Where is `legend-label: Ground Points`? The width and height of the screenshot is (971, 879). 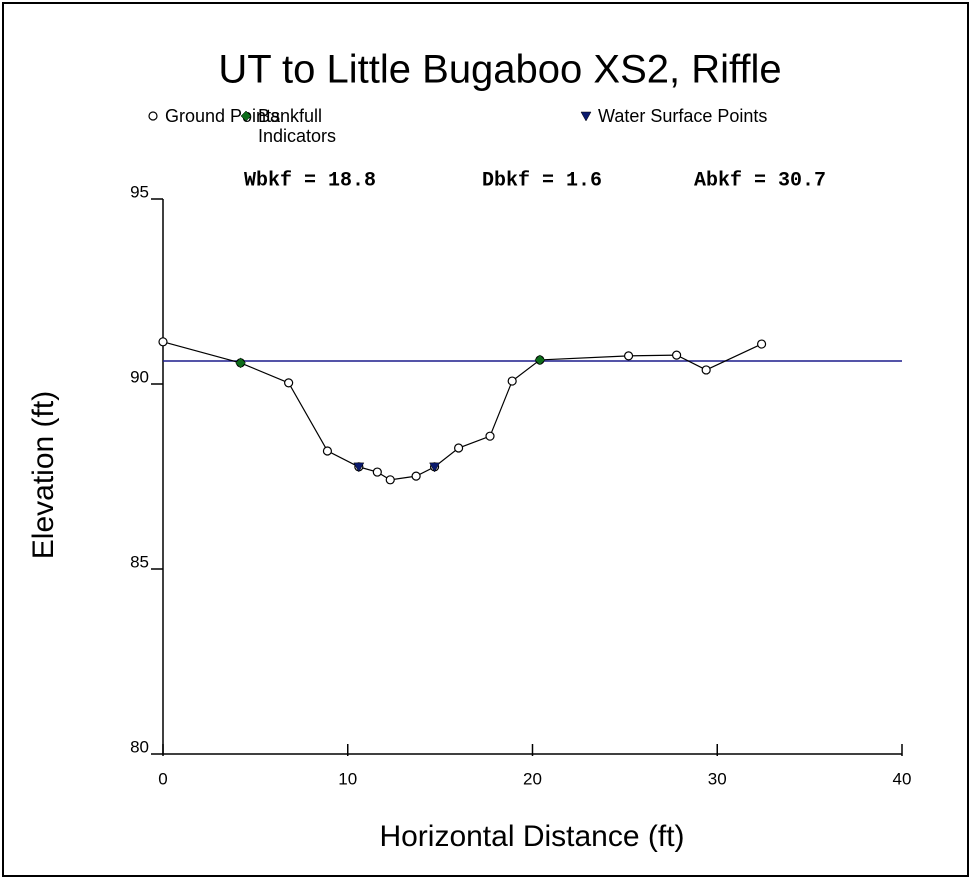 legend-label: Ground Points is located at coordinates (223, 116).